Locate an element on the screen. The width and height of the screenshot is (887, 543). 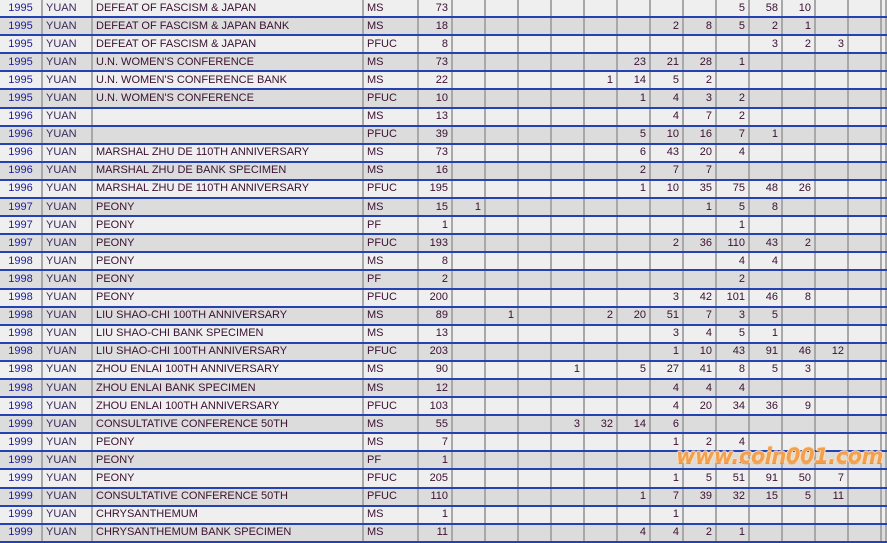
cell-description: MARSHAL ZHU DE 110TH ANNIVERSARY is located at coordinates (228, 189).